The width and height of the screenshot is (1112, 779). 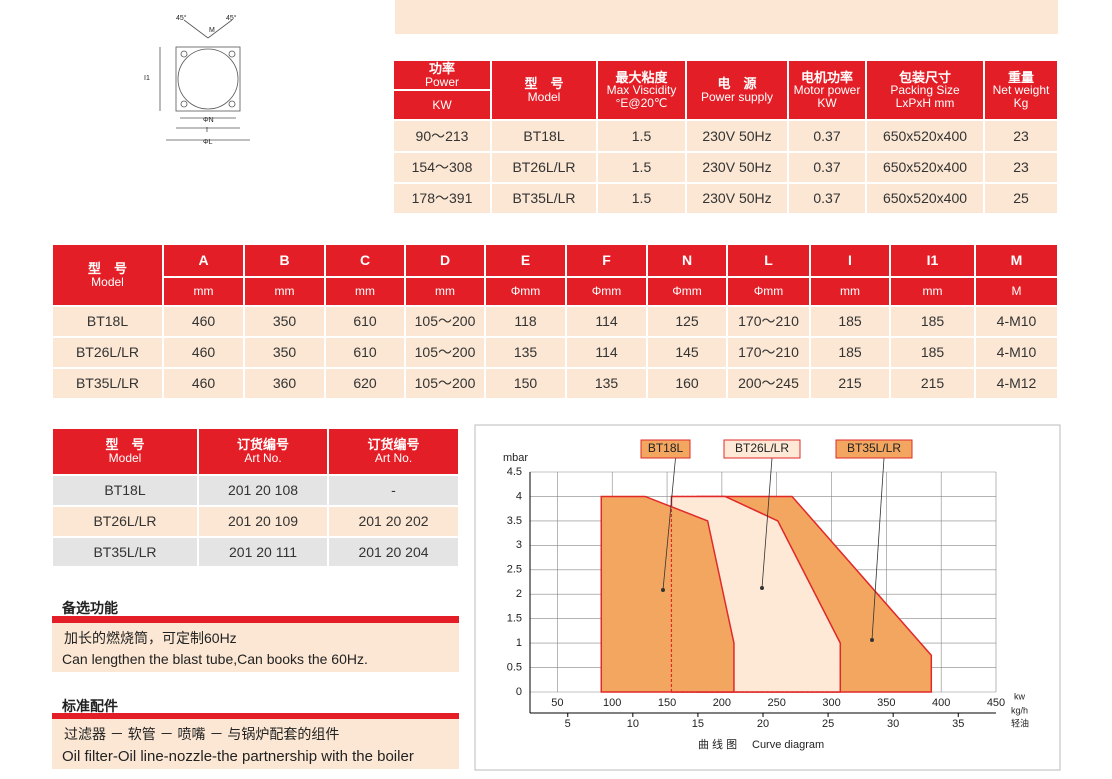 I want to click on table-cell: 90～213, so click(x=442, y=136).